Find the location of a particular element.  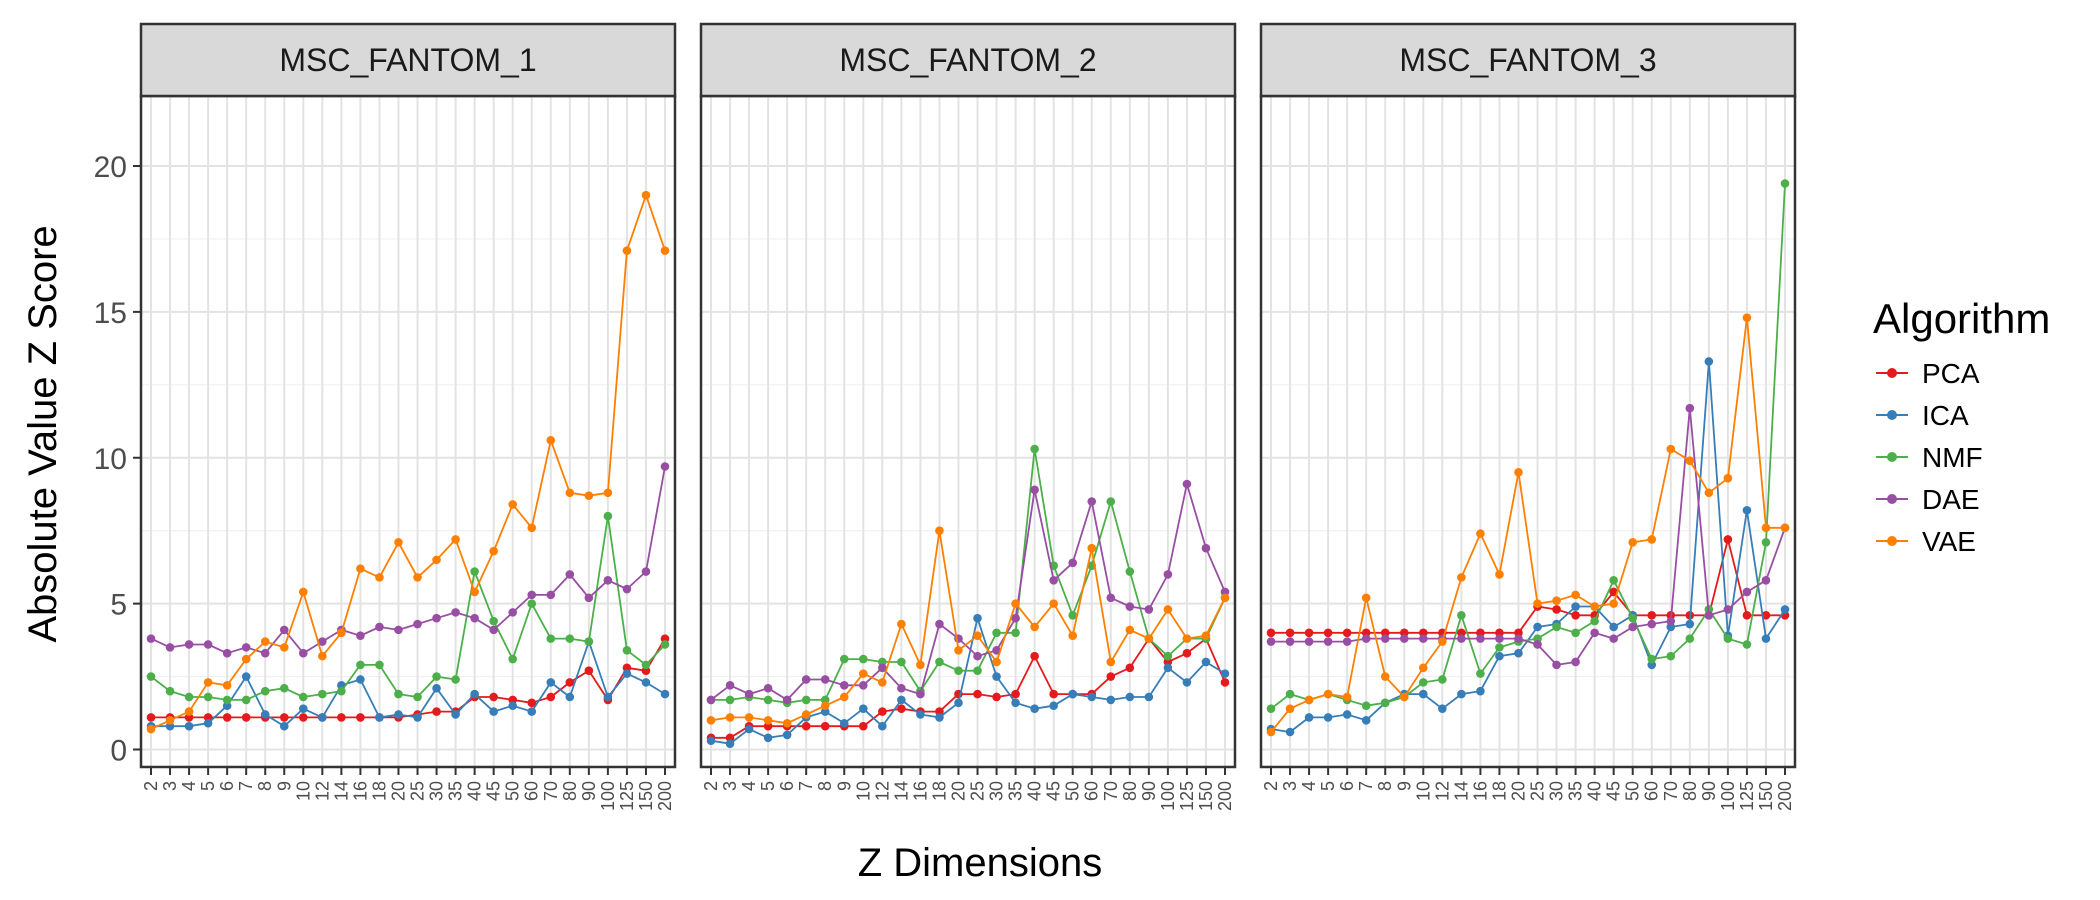

x-tick-label: 150 is located at coordinates (1766, 796).